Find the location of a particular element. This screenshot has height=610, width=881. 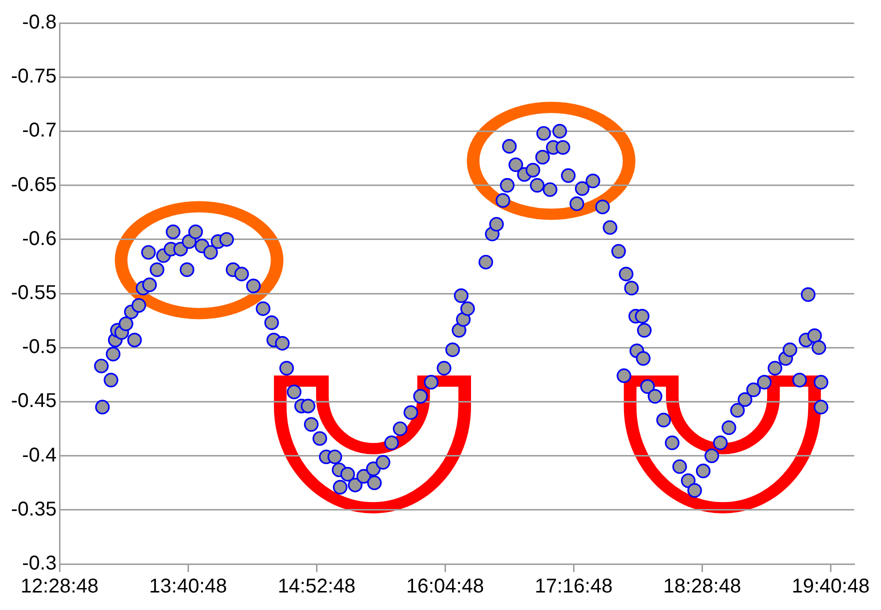

x-tick-label: 18:28:48 is located at coordinates (702, 587).